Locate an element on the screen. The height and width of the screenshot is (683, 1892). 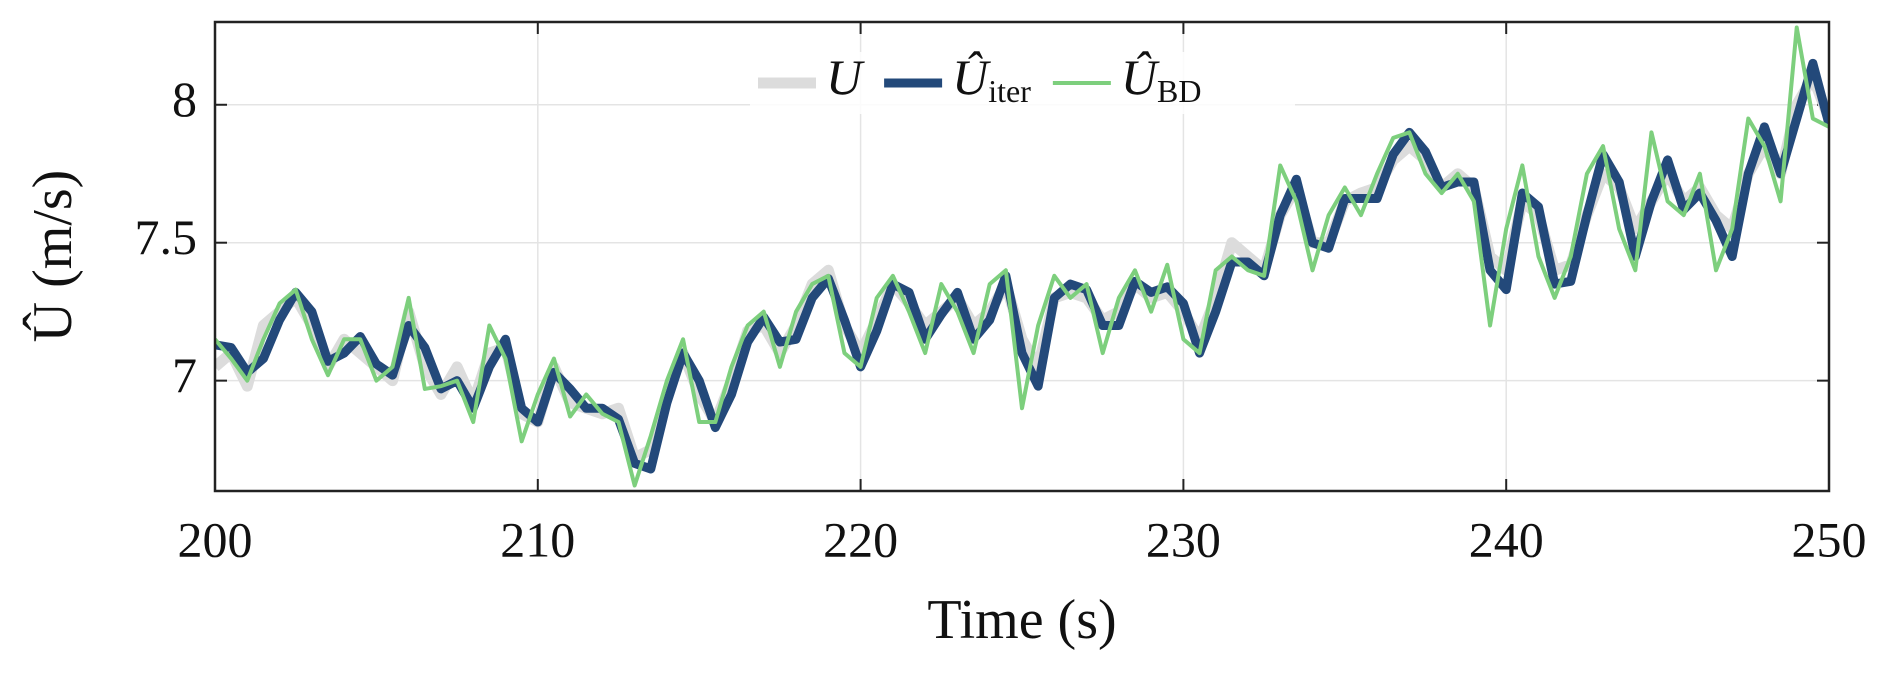
y-axis-label: Û (m/s) is located at coordinates (52, 256).